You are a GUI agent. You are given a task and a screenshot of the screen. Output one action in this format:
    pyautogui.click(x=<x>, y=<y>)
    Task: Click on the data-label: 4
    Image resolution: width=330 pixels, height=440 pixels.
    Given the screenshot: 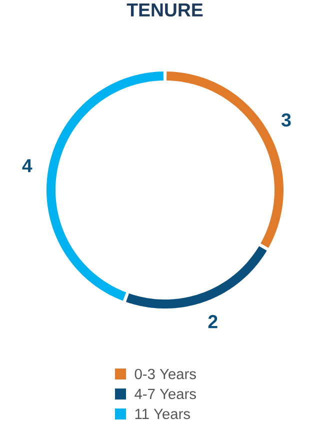 What is the action you would take?
    pyautogui.click(x=27, y=165)
    